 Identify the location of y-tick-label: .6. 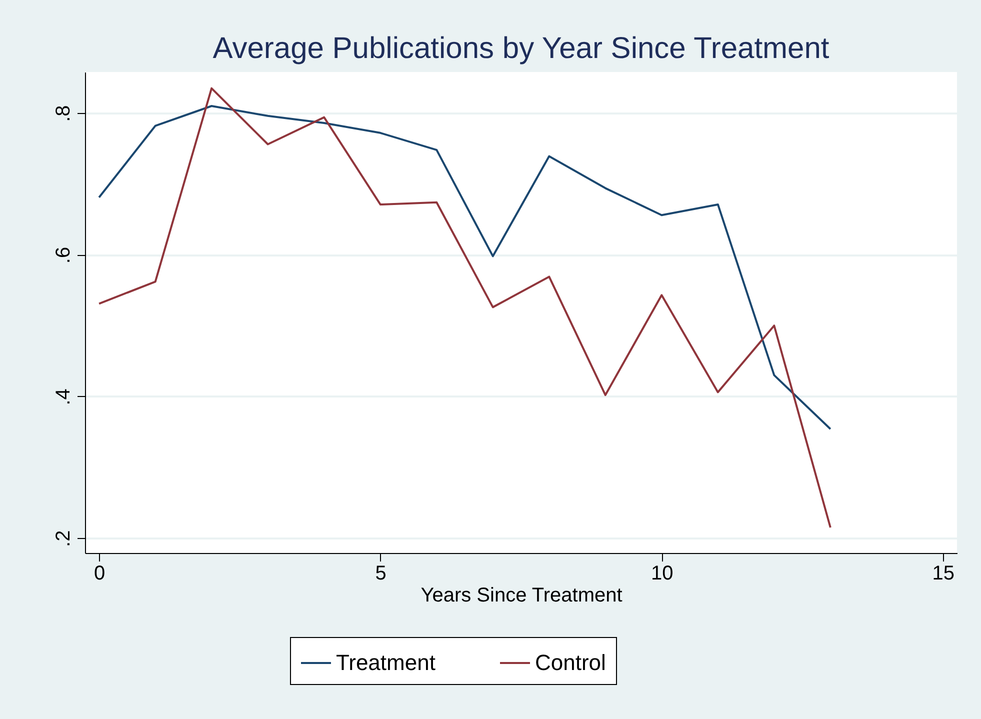
(63, 255).